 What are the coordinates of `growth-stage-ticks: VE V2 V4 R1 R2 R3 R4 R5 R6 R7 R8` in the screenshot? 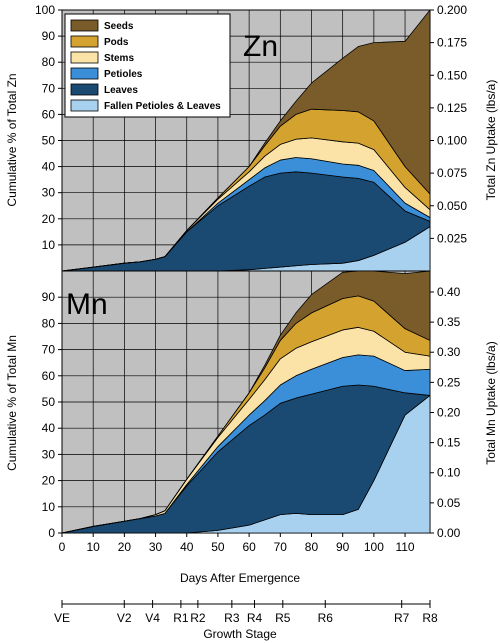 It's located at (246, 612).